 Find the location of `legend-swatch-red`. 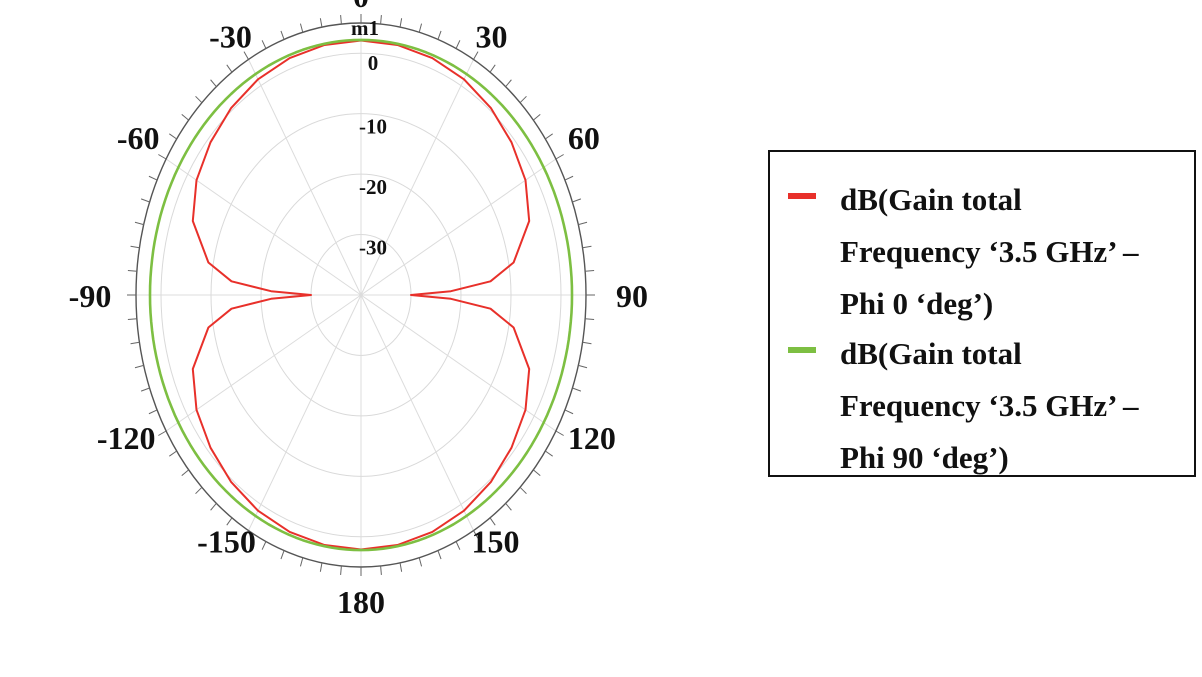

legend-swatch-red is located at coordinates (802, 196).